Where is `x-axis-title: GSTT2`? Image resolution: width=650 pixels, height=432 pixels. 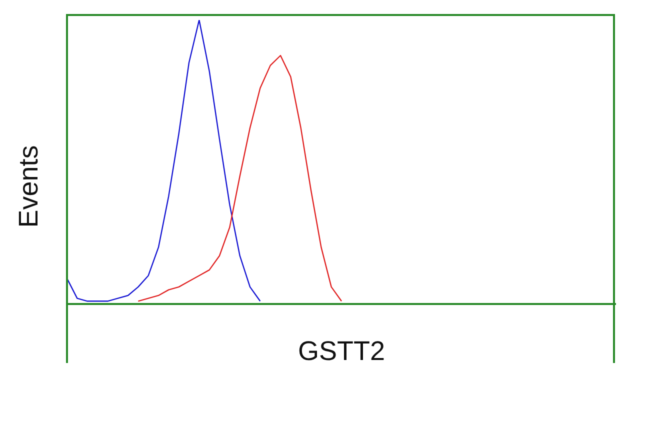
x-axis-title: GSTT2 is located at coordinates (342, 351).